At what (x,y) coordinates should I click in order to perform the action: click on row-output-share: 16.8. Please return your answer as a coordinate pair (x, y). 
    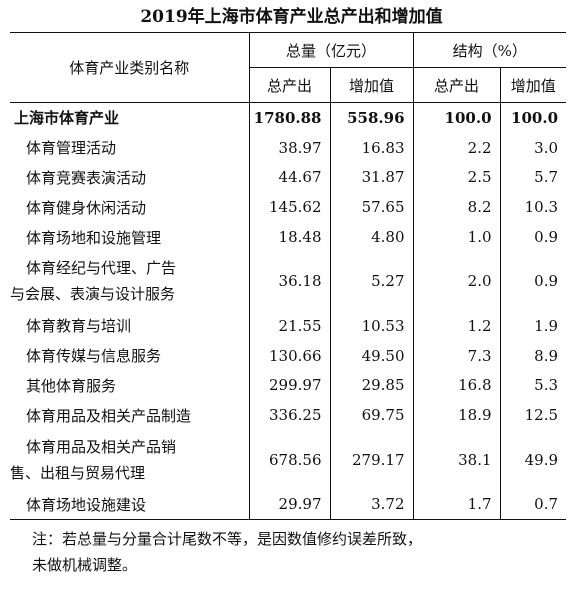
    Looking at the image, I should click on (457, 385).